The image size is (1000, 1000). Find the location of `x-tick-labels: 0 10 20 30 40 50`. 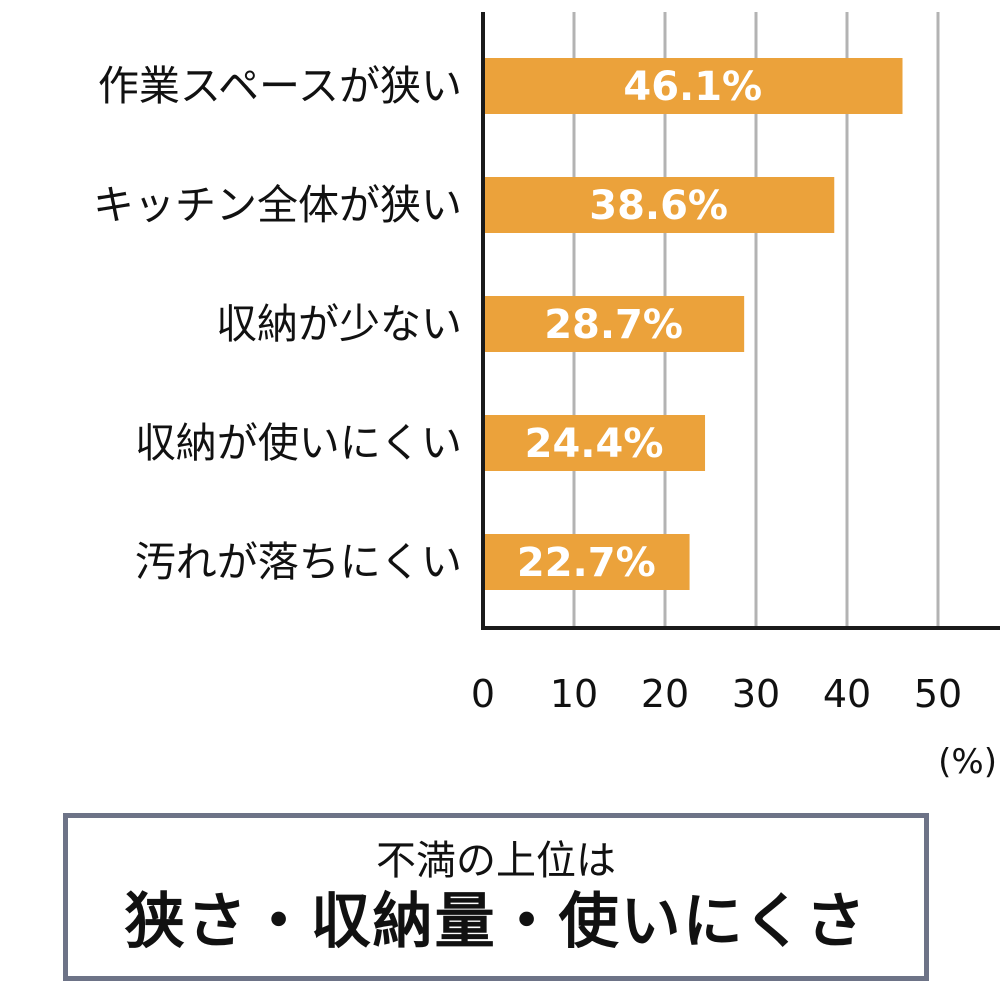

x-tick-labels: 0 10 20 30 40 50 is located at coordinates (716, 694).